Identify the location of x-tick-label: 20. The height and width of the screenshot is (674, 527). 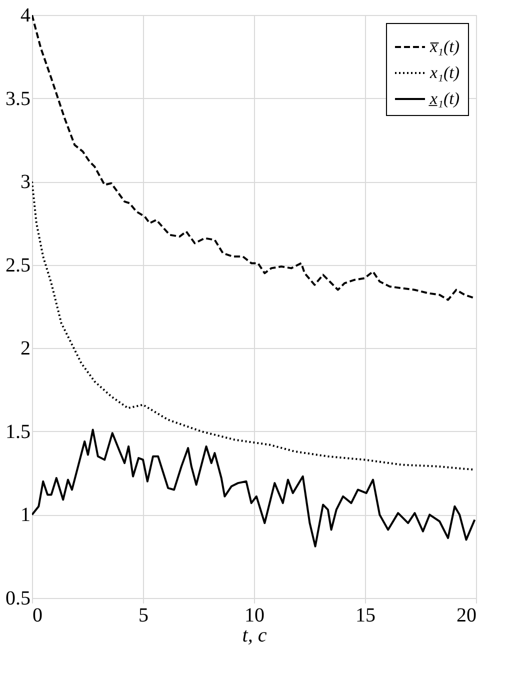
(466, 615).